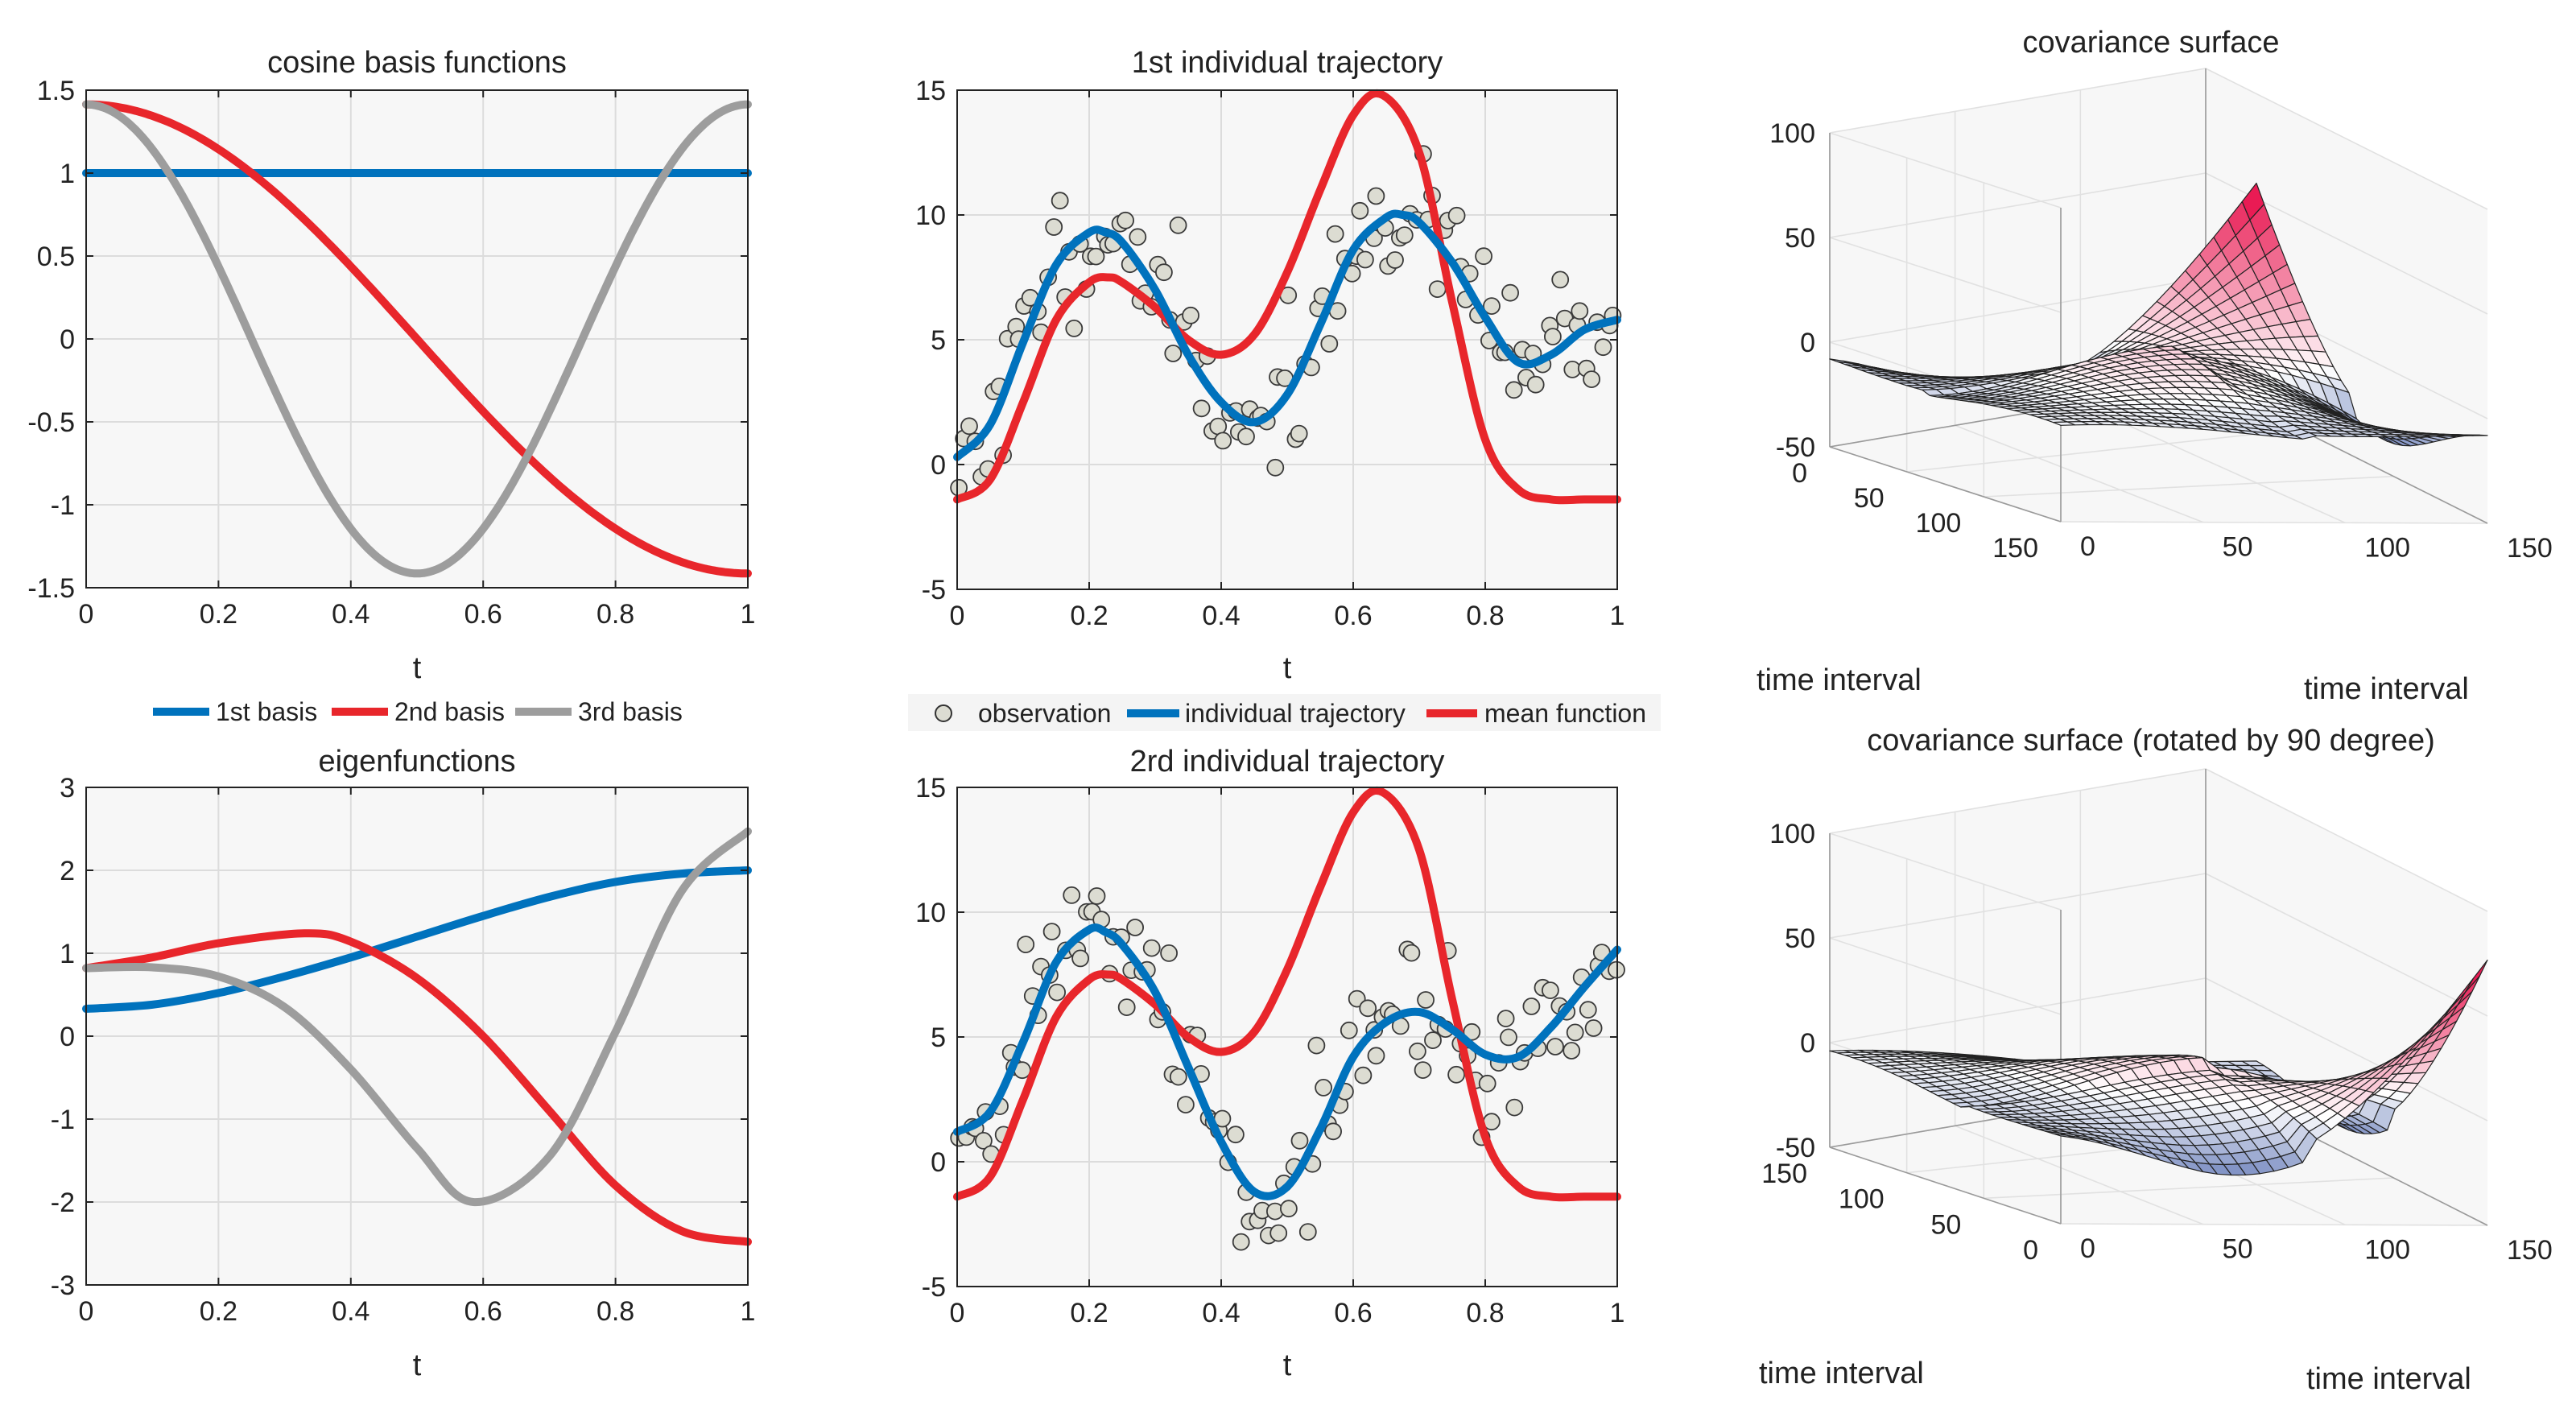  Describe the element at coordinates (1839, 680) in the screenshot. I see `covariance-surface-xlabel: time interval` at that location.